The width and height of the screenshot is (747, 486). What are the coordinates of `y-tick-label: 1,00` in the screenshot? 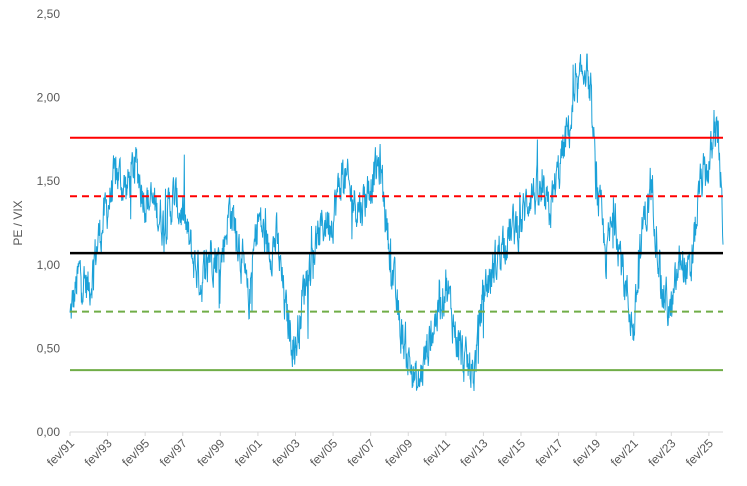 It's located at (49, 265).